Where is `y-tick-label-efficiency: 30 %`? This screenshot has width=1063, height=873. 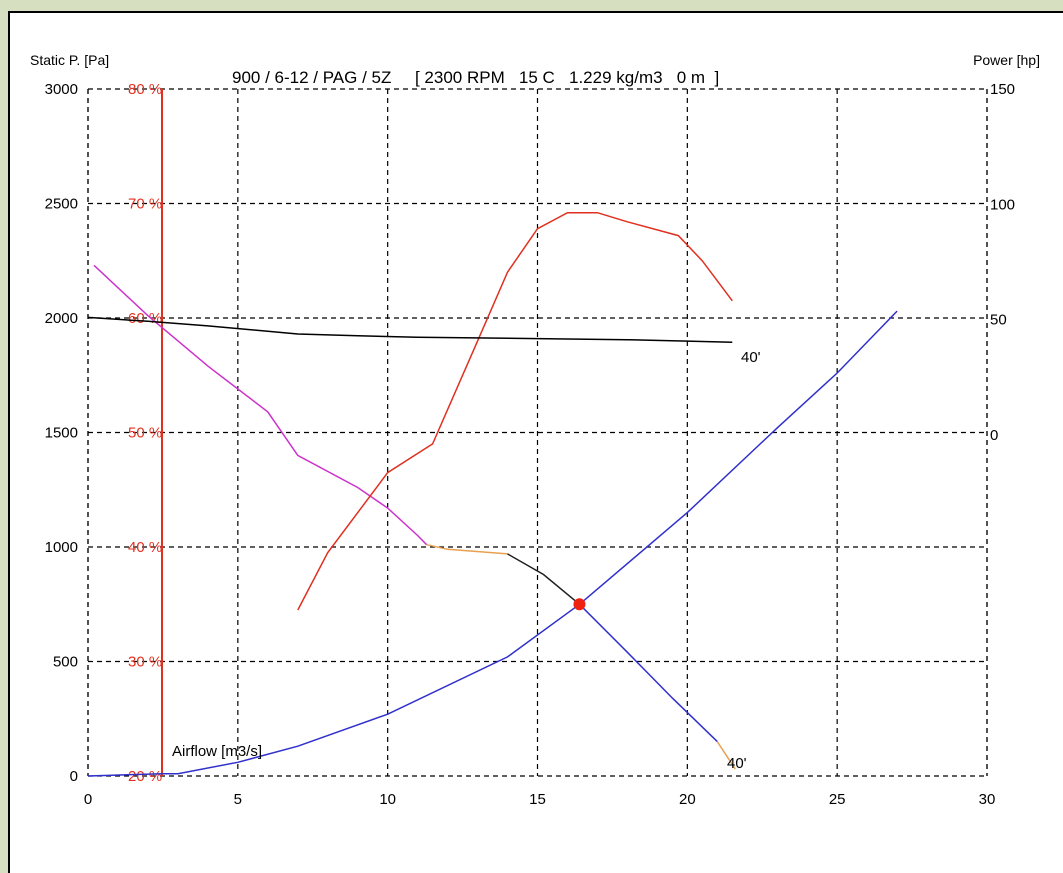 y-tick-label-efficiency: 30 % is located at coordinates (145, 662).